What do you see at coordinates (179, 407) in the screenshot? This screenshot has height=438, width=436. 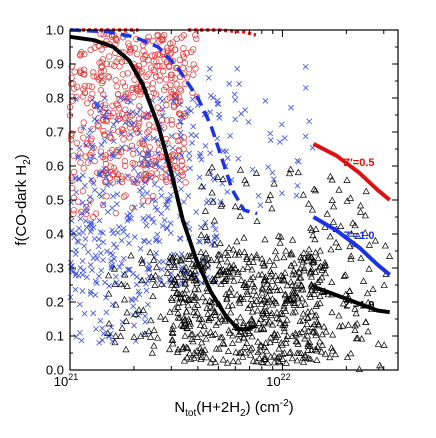 I see `x-label-main: N` at bounding box center [179, 407].